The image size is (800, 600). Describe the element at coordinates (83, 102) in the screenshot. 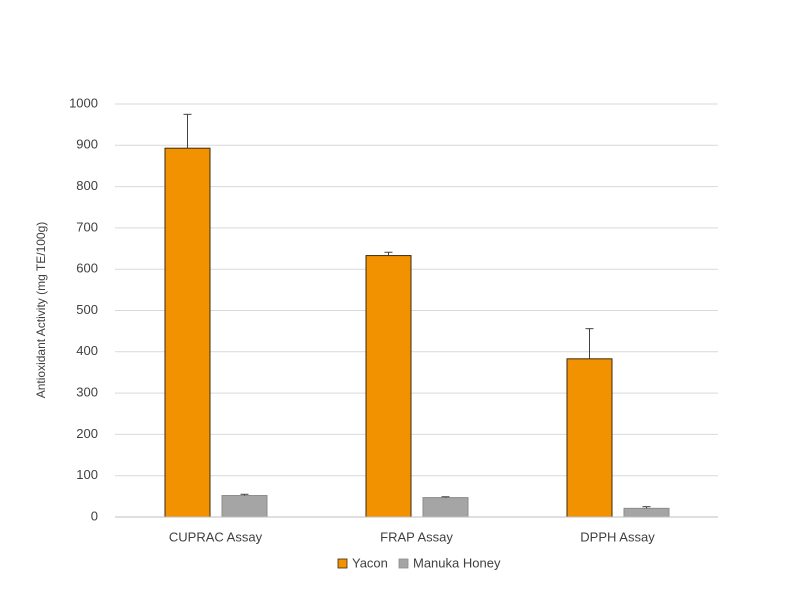

I see `y-tick-label: 1000` at that location.